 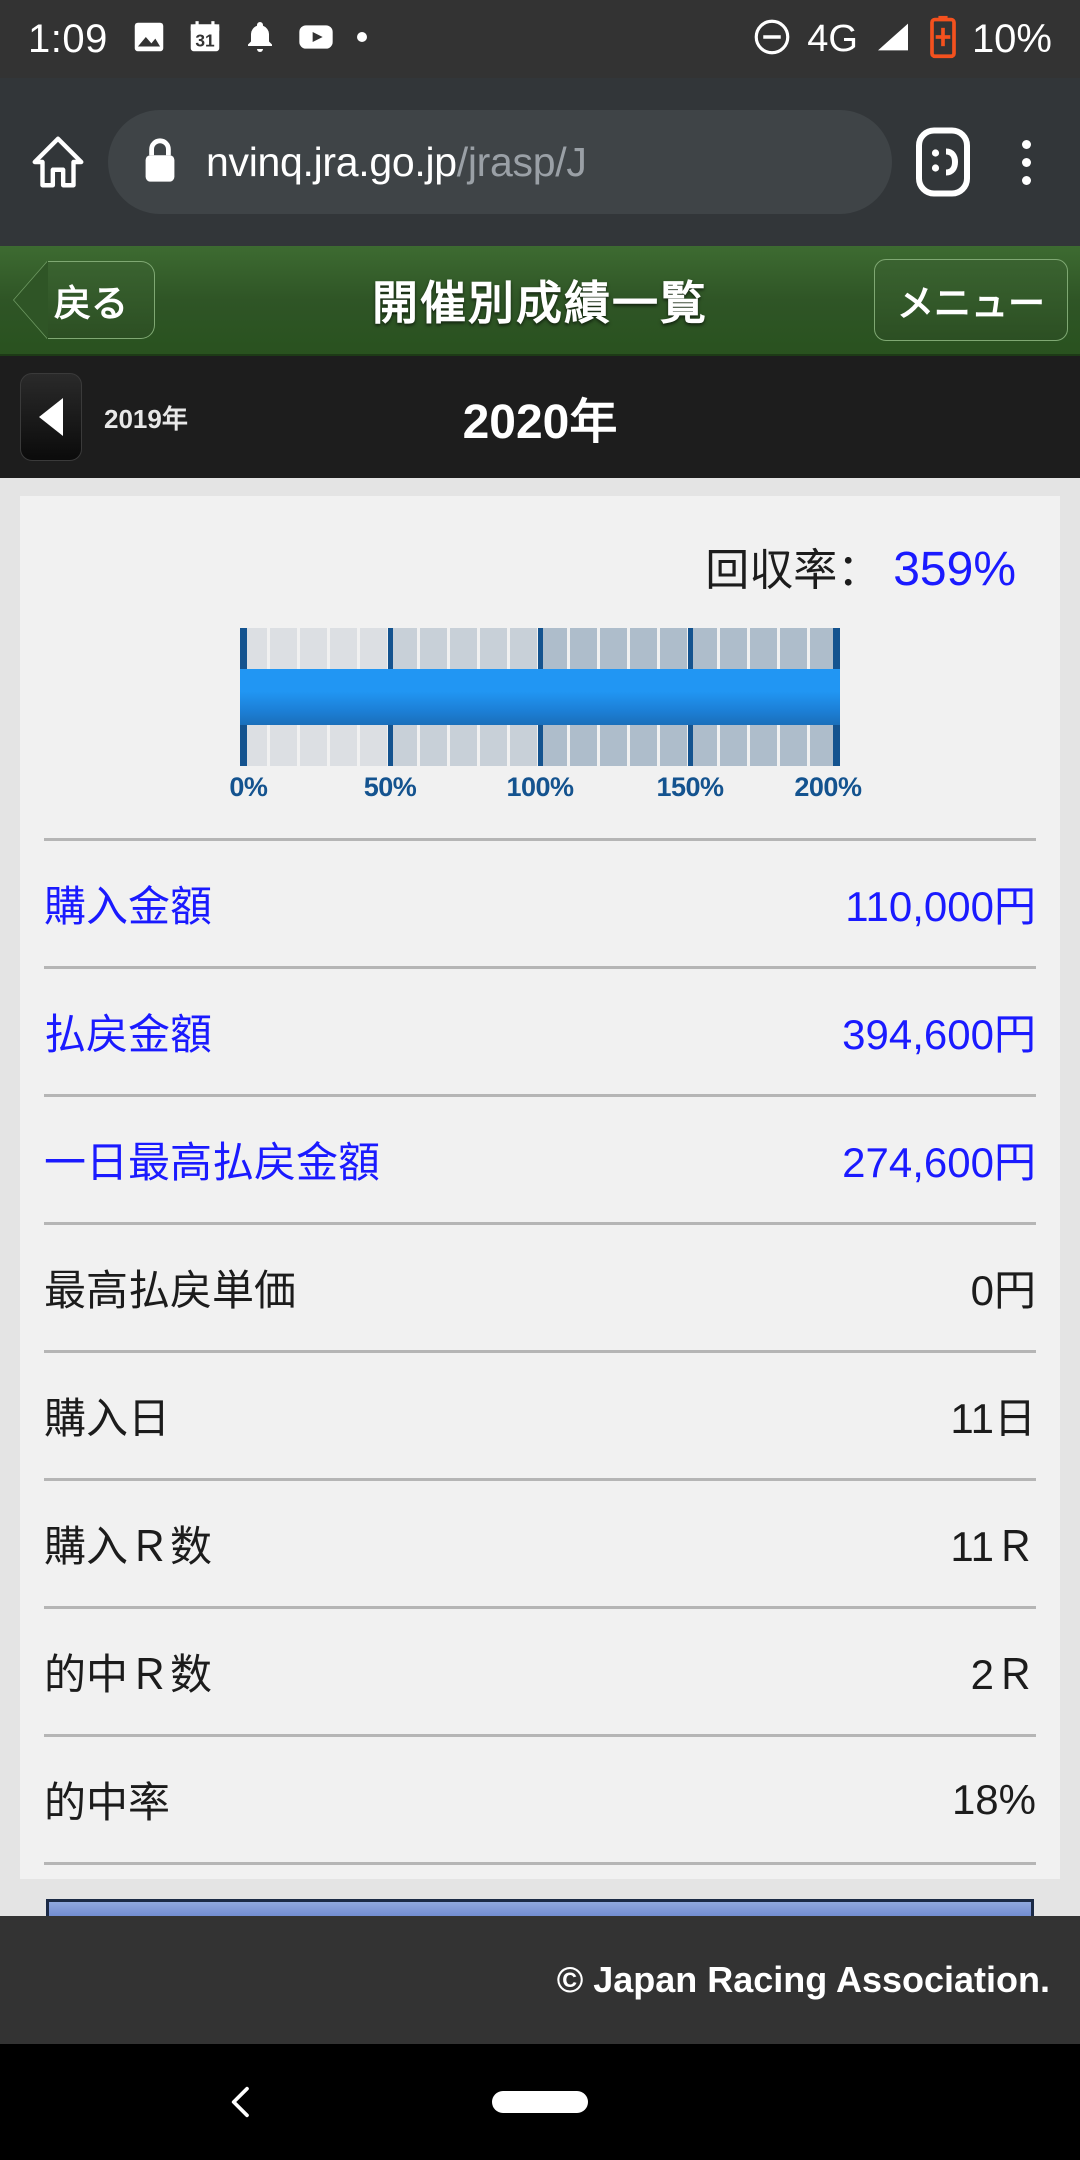 I want to click on table-row: 購入Ｒ数 11Ｒ, so click(x=540, y=1542).